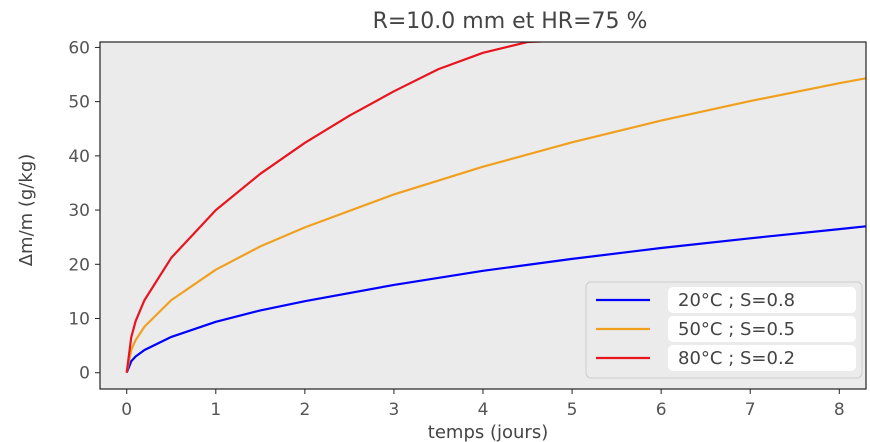 The height and width of the screenshot is (442, 870). What do you see at coordinates (79, 211) in the screenshot?
I see `y-tick-label: 30` at bounding box center [79, 211].